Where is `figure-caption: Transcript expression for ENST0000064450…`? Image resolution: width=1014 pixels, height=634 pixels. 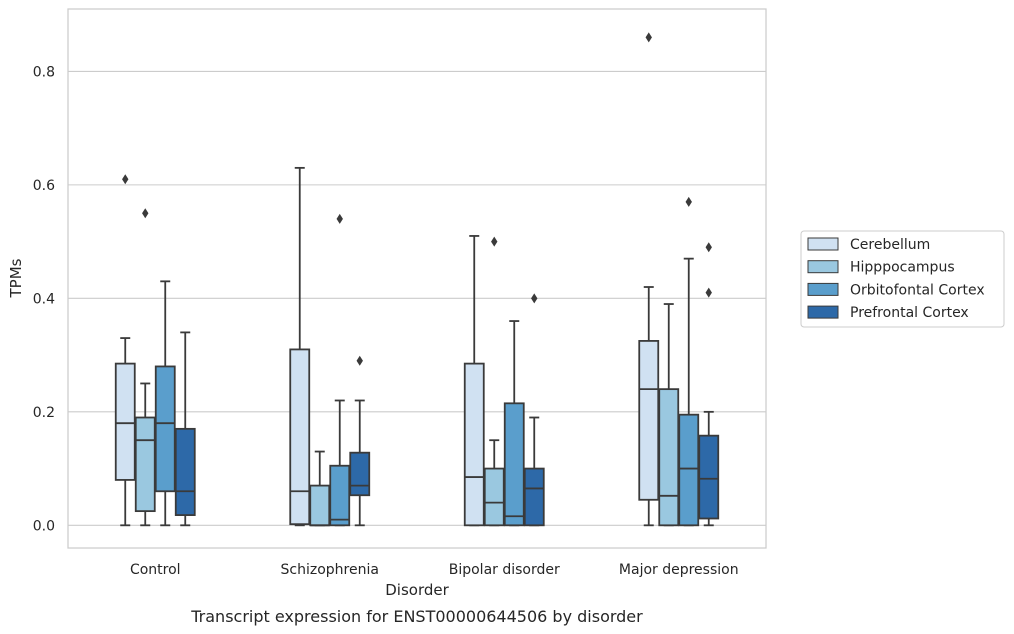
figure-caption: Transcript expression for ENST0000064450… is located at coordinates (416, 616).